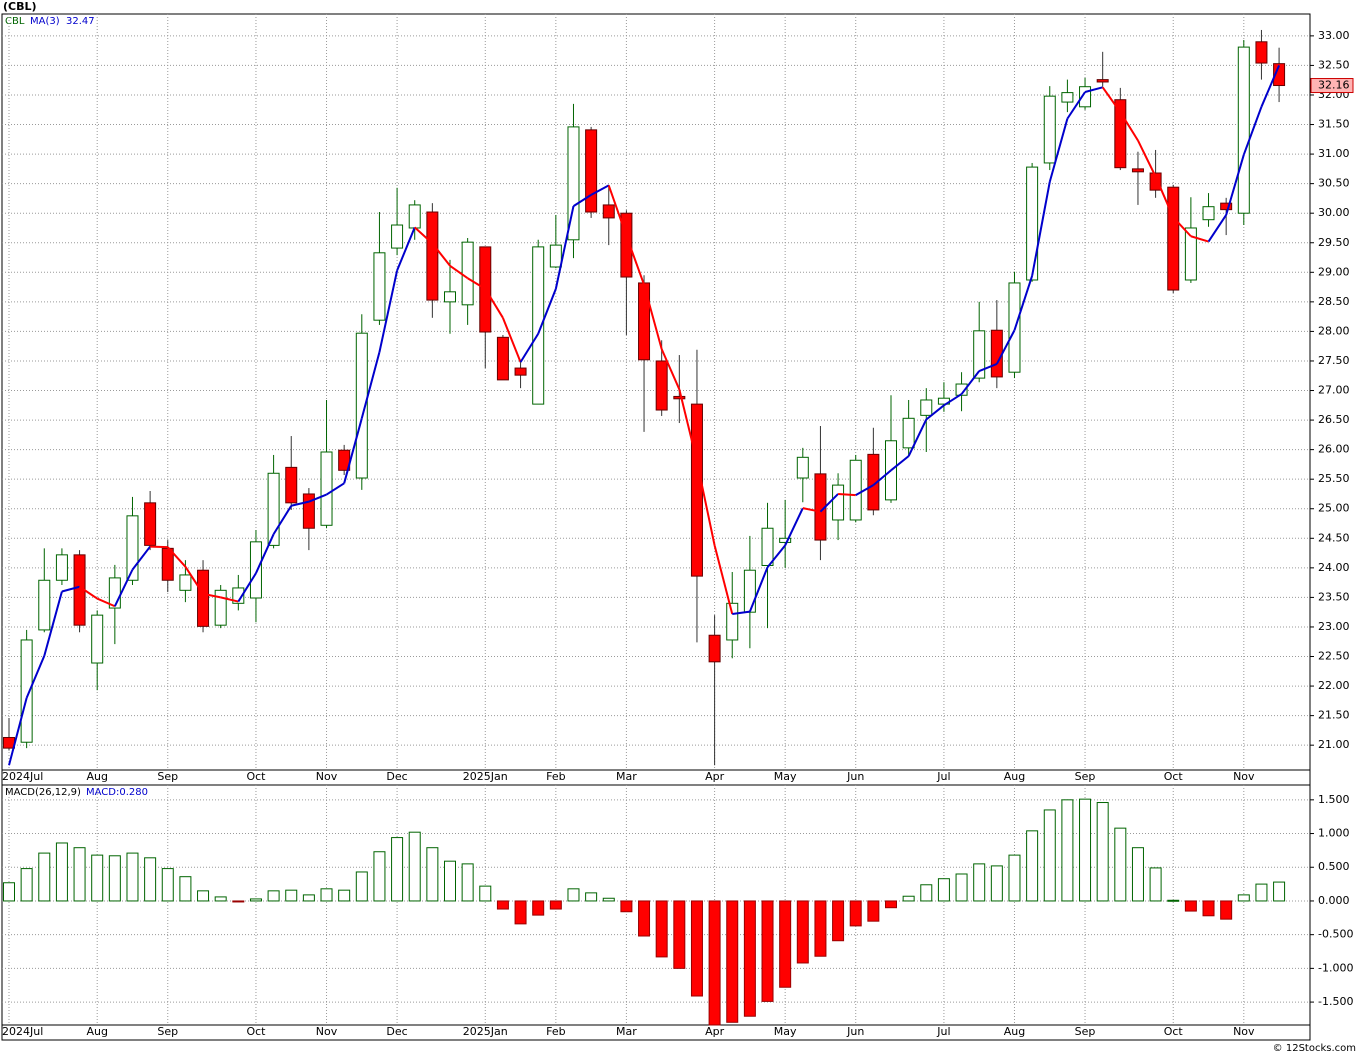 This screenshot has width=1360, height=1056. I want to click on x-tick-label: Jun, so click(855, 776).